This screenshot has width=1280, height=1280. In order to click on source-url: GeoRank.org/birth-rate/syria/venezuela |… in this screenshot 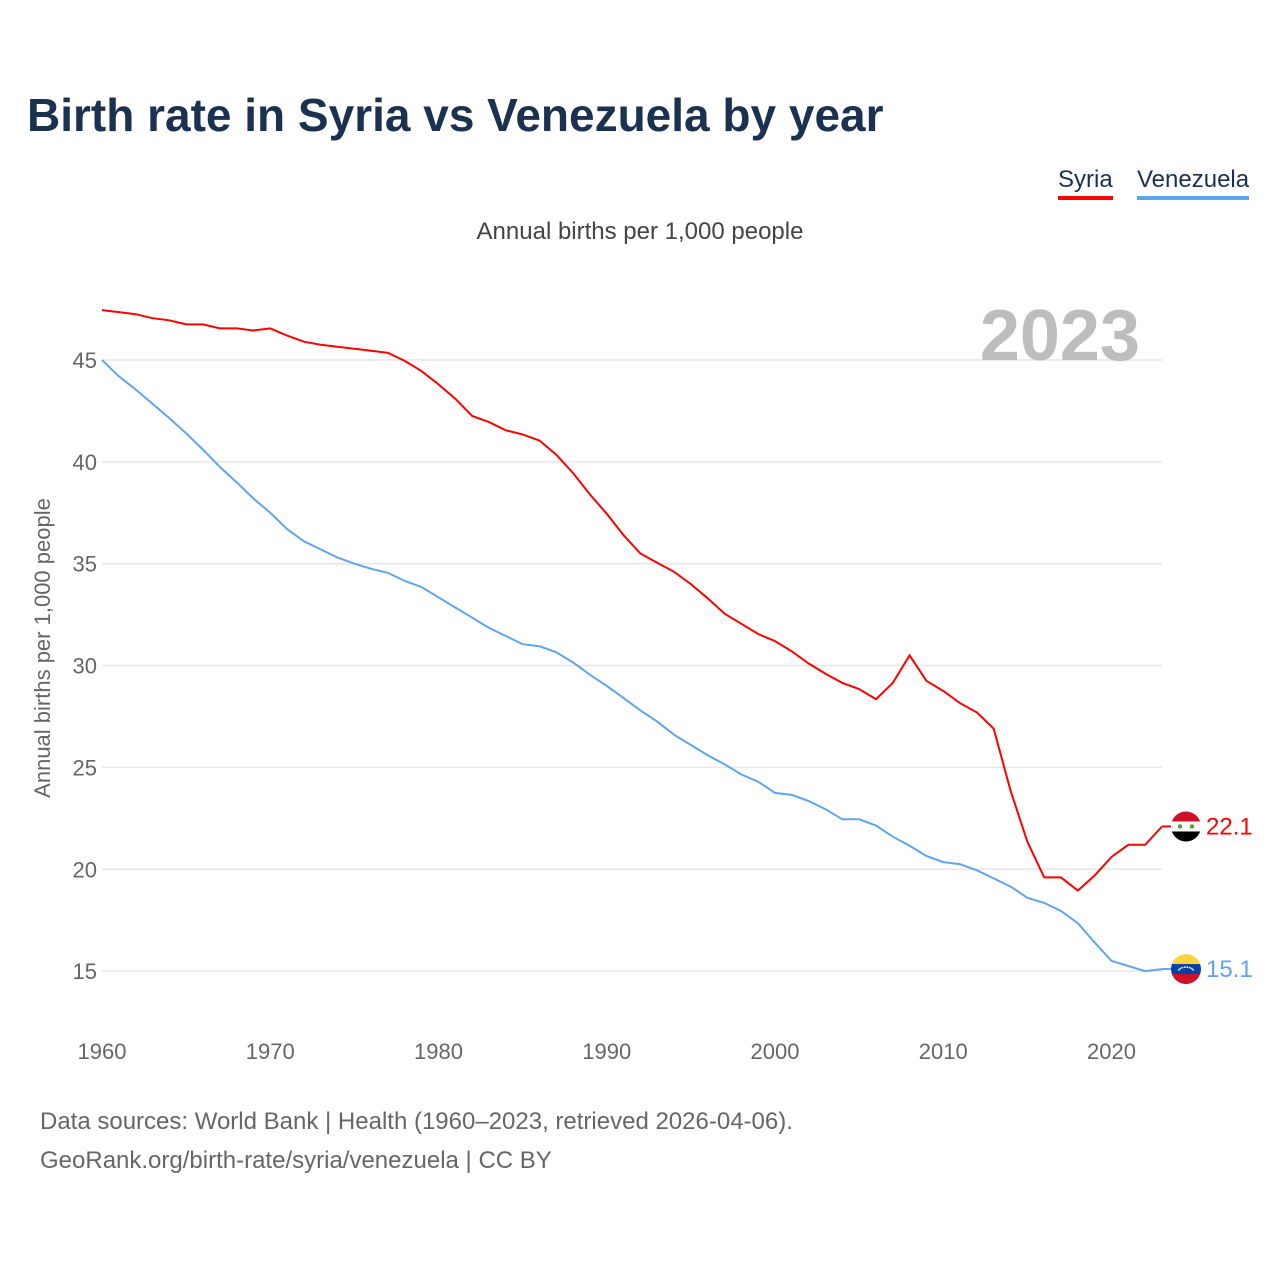, I will do `click(296, 1160)`.